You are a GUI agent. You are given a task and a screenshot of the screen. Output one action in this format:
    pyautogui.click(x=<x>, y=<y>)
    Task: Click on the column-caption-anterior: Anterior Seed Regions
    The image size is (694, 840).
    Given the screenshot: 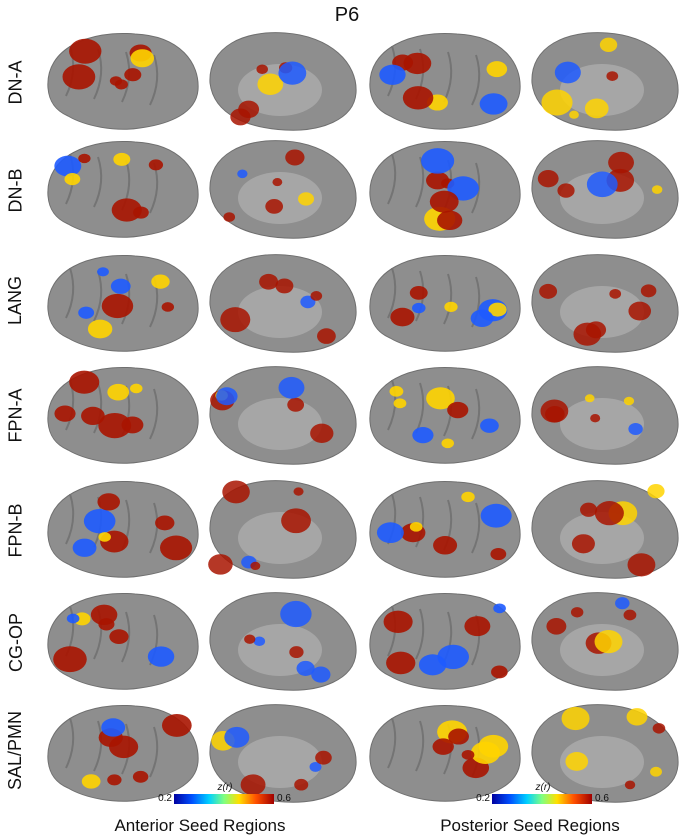 What is the action you would take?
    pyautogui.click(x=200, y=825)
    